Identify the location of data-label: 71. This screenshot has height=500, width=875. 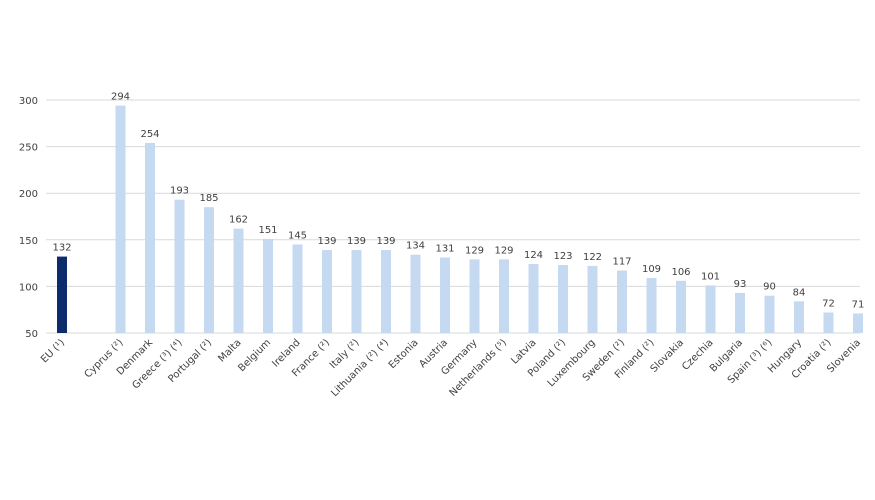
(858, 304).